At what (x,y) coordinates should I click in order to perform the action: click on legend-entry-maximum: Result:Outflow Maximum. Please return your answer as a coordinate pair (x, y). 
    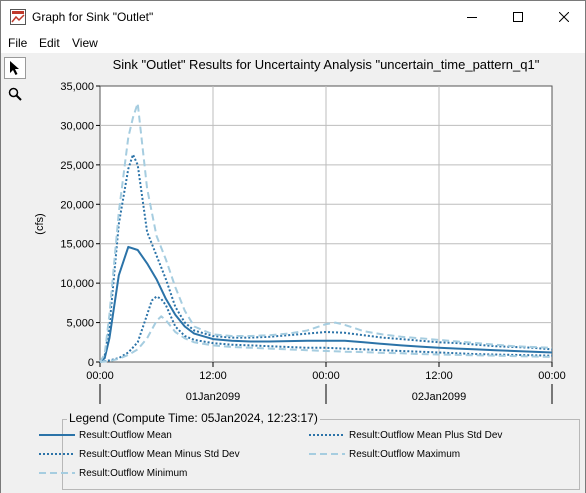
    Looking at the image, I should click on (384, 454).